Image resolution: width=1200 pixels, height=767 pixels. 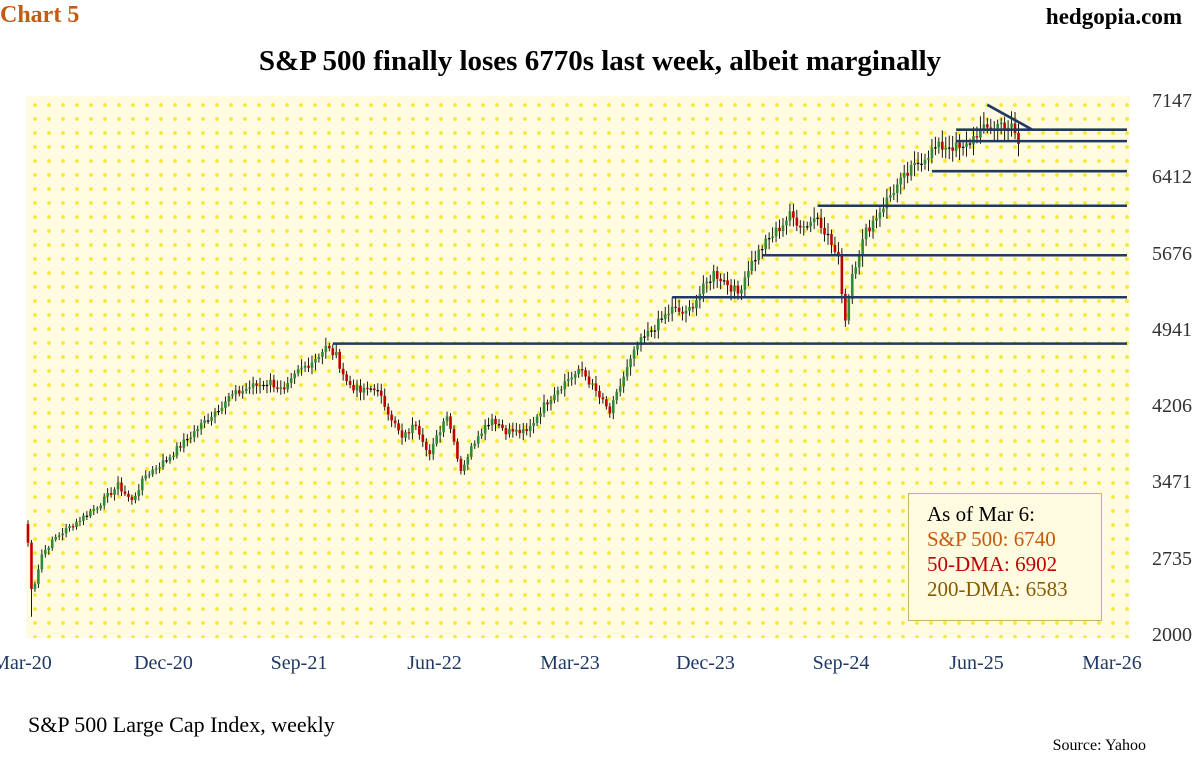 I want to click on chart-number: Chart 5, so click(x=40, y=15).